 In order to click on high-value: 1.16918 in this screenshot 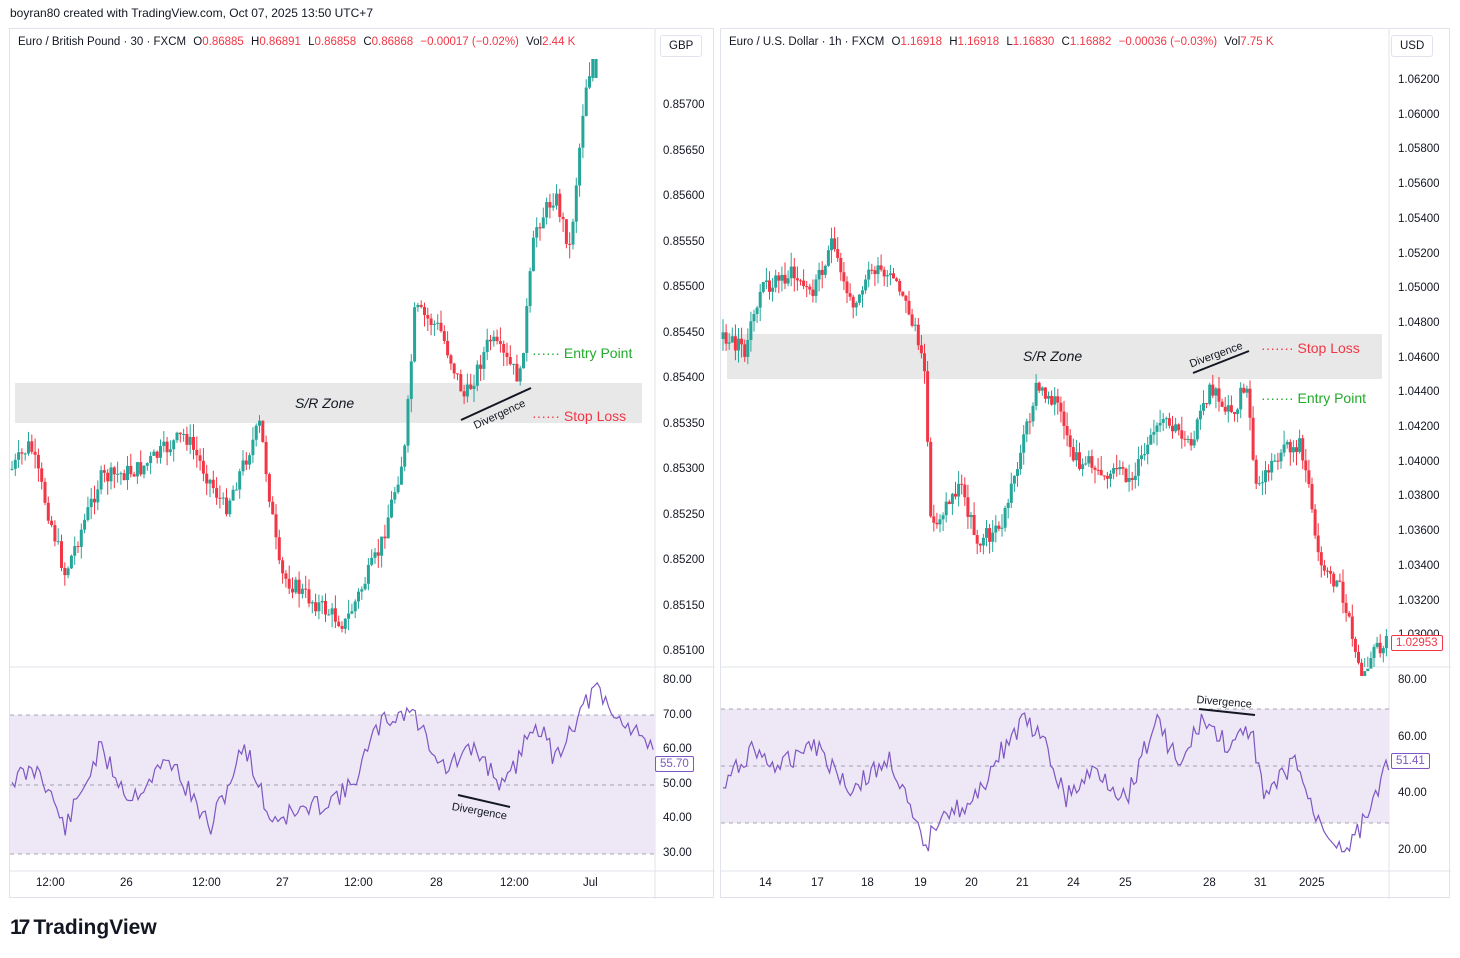, I will do `click(978, 42)`.